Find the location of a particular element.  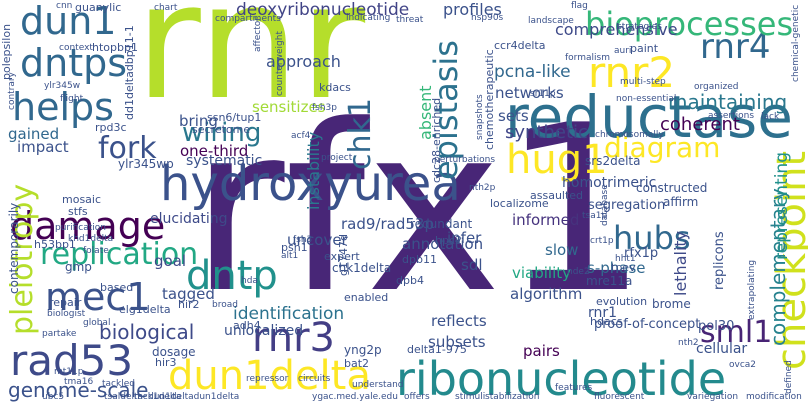

cloud-word: rnr2 is located at coordinates (632, 72).